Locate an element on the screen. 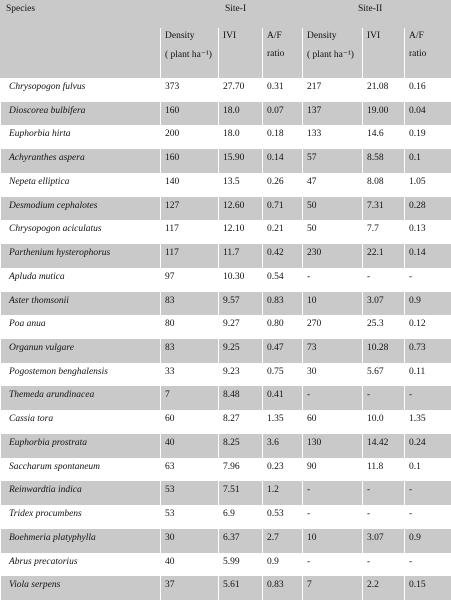  table-cell: 5.61 is located at coordinates (240, 588).